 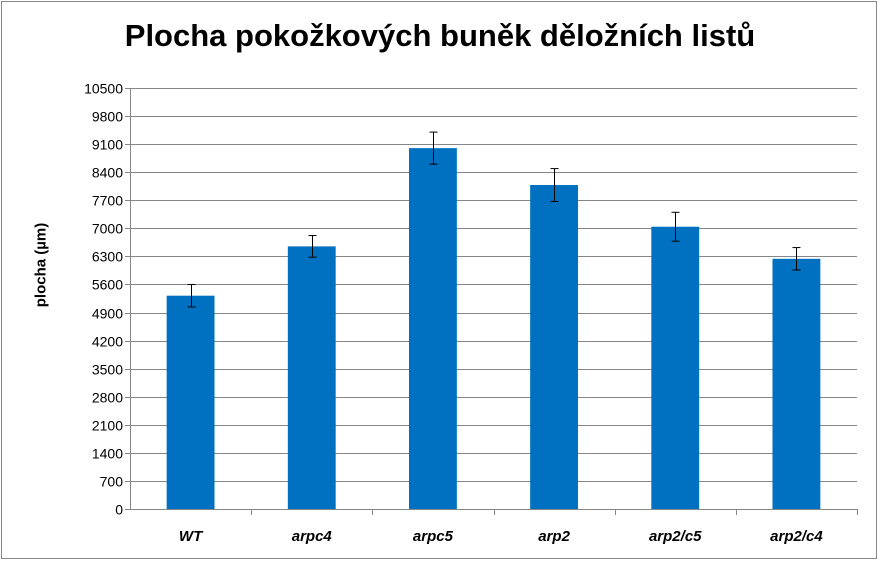 What do you see at coordinates (107, 342) in the screenshot?
I see `y-tick-label: 4200` at bounding box center [107, 342].